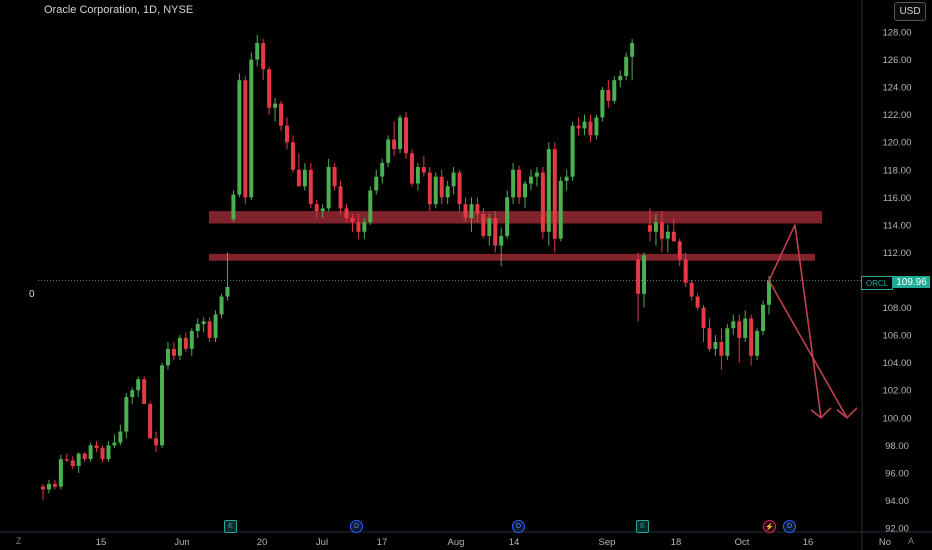 The height and width of the screenshot is (550, 932). I want to click on y-tick-label: 96.00, so click(897, 473).